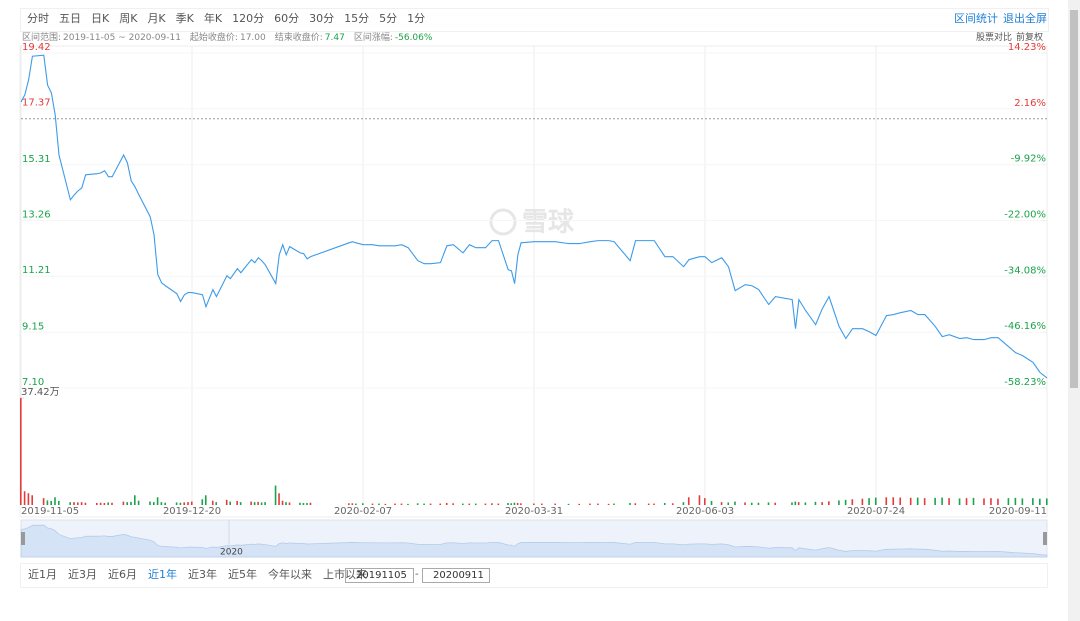 This screenshot has height=621, width=1080. I want to click on range-button: 今年以来, so click(290, 574).